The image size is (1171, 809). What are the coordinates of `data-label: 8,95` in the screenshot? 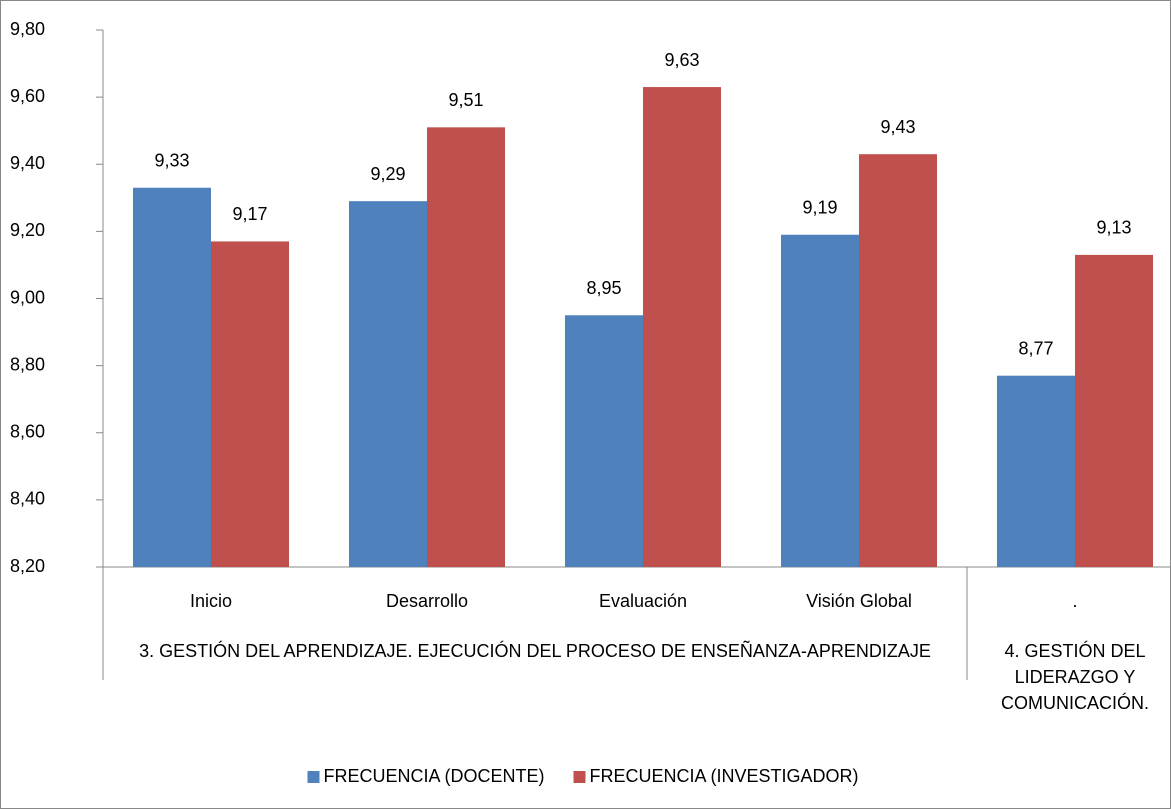 It's located at (603, 288).